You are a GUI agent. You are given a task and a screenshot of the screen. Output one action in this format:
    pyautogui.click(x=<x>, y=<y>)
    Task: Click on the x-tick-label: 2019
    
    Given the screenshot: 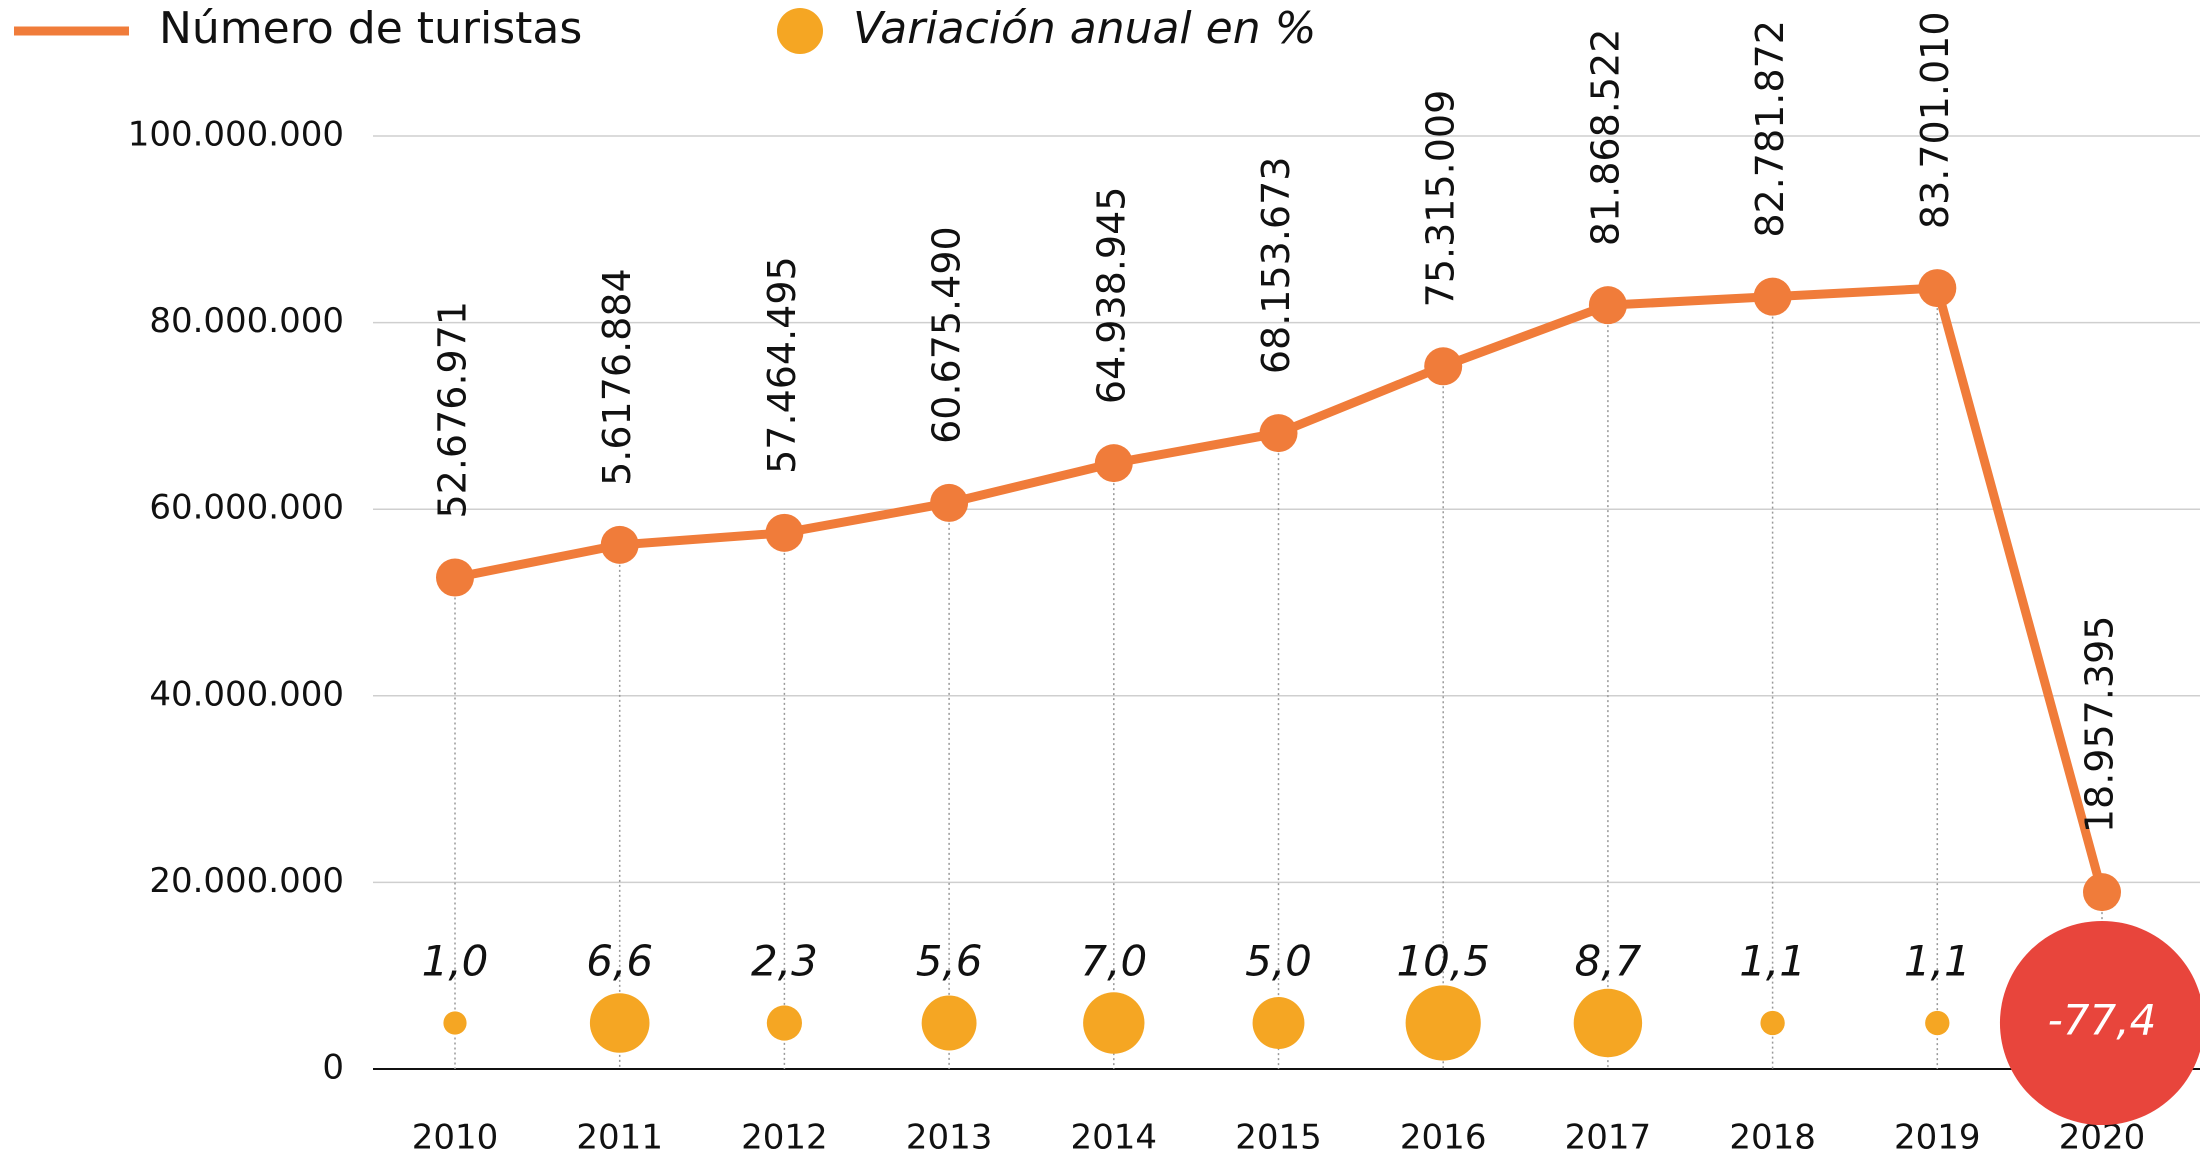 What is the action you would take?
    pyautogui.click(x=1937, y=1138)
    